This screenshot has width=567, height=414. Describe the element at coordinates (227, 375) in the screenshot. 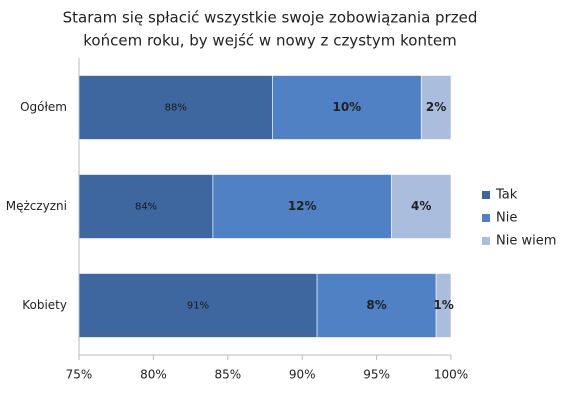

I see `x-tick-label: 85%` at that location.